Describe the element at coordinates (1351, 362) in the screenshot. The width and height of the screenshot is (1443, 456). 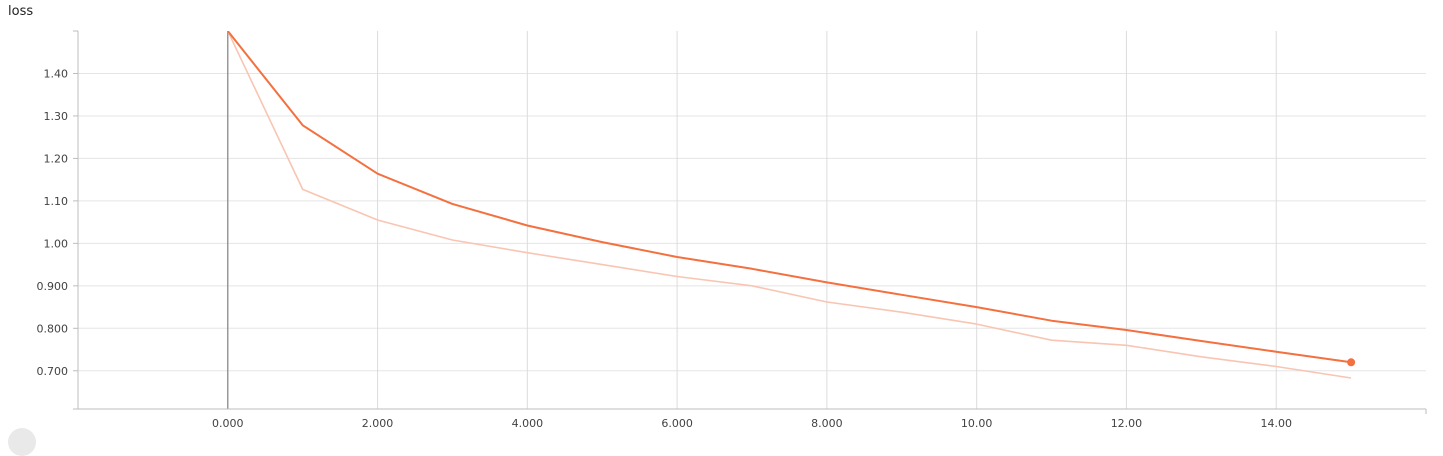
I see `last-point-marker` at that location.